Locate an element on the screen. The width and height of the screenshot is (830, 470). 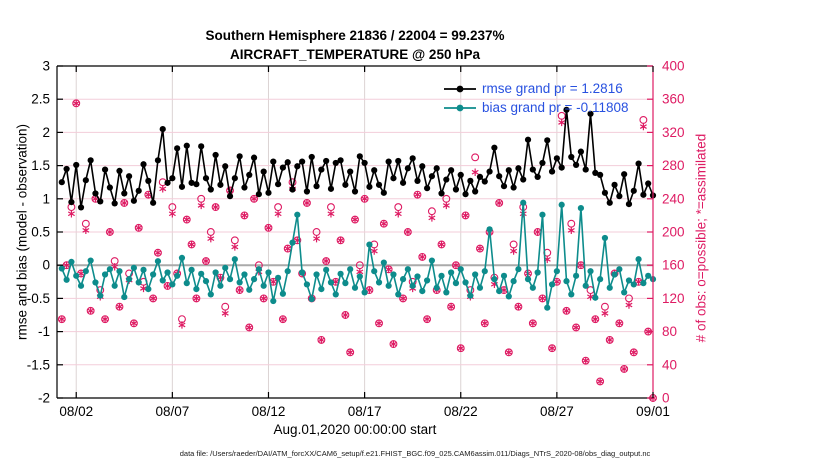
svg-text: 1.5 is located at coordinates (40, 165).